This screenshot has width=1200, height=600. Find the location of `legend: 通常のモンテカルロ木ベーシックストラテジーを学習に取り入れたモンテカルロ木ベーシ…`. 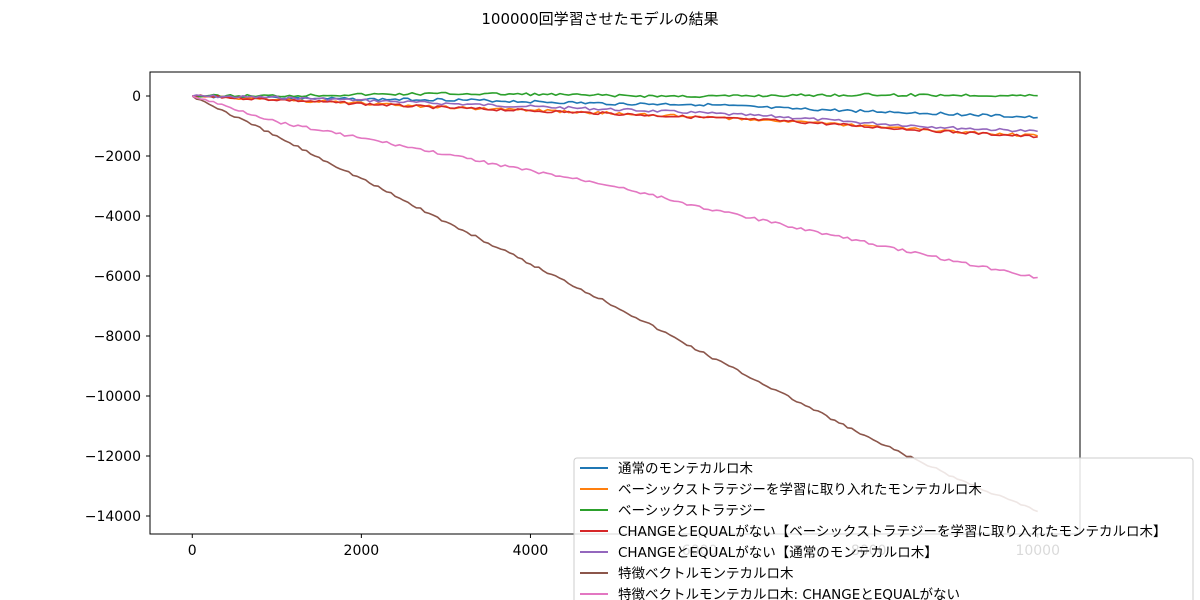

legend: 通常のモンテカルロ木ベーシックストラテジーを学習に取り入れたモンテカルロ木ベーシ… is located at coordinates (883, 528).